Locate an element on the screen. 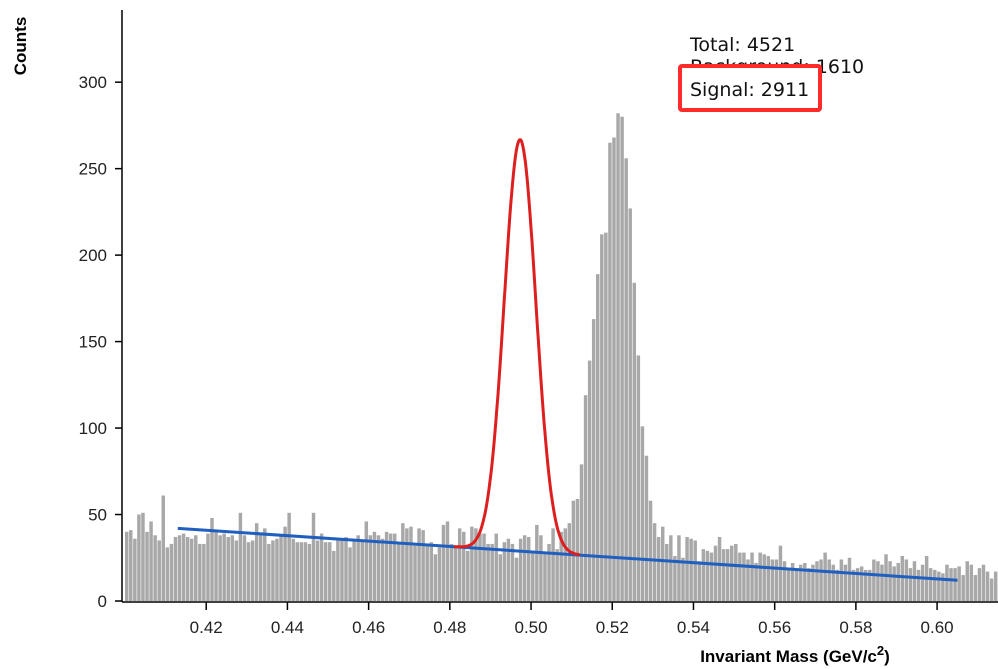  y-tick-label: 50 is located at coordinates (97, 515).